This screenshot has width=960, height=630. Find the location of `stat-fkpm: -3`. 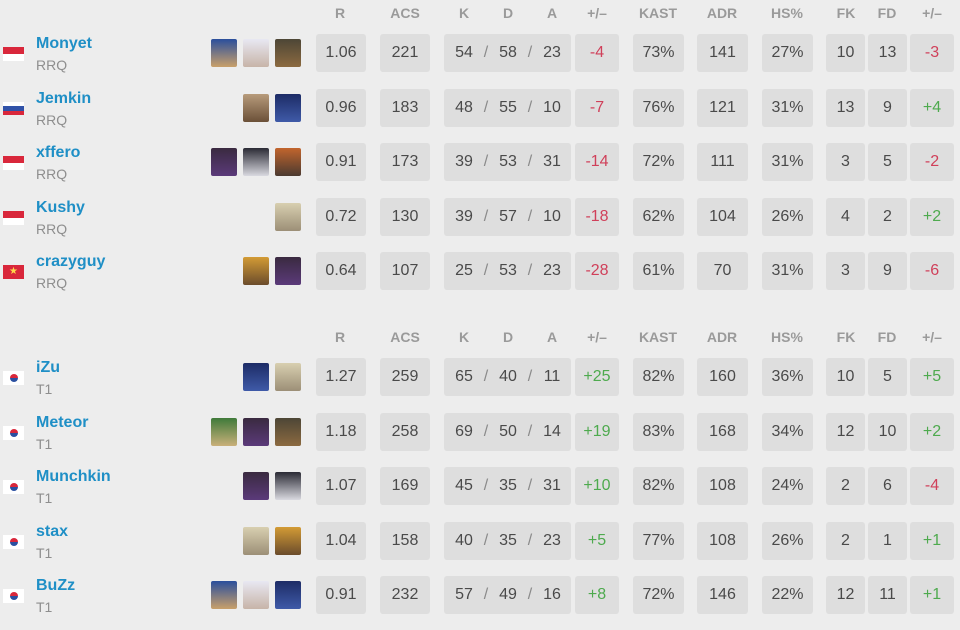

stat-fkpm: -3 is located at coordinates (932, 53).